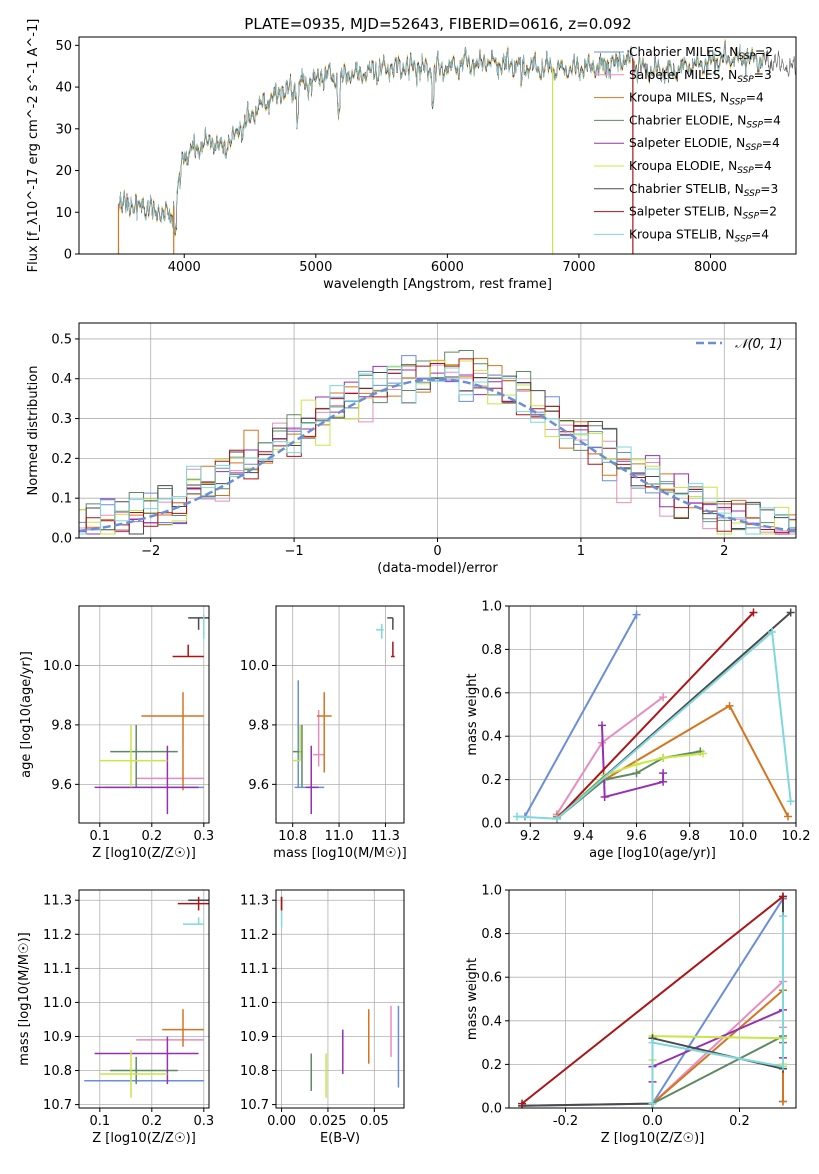 This screenshot has width=819, height=1174. I want to click on x-tick-label: 0.3, so click(203, 1121).